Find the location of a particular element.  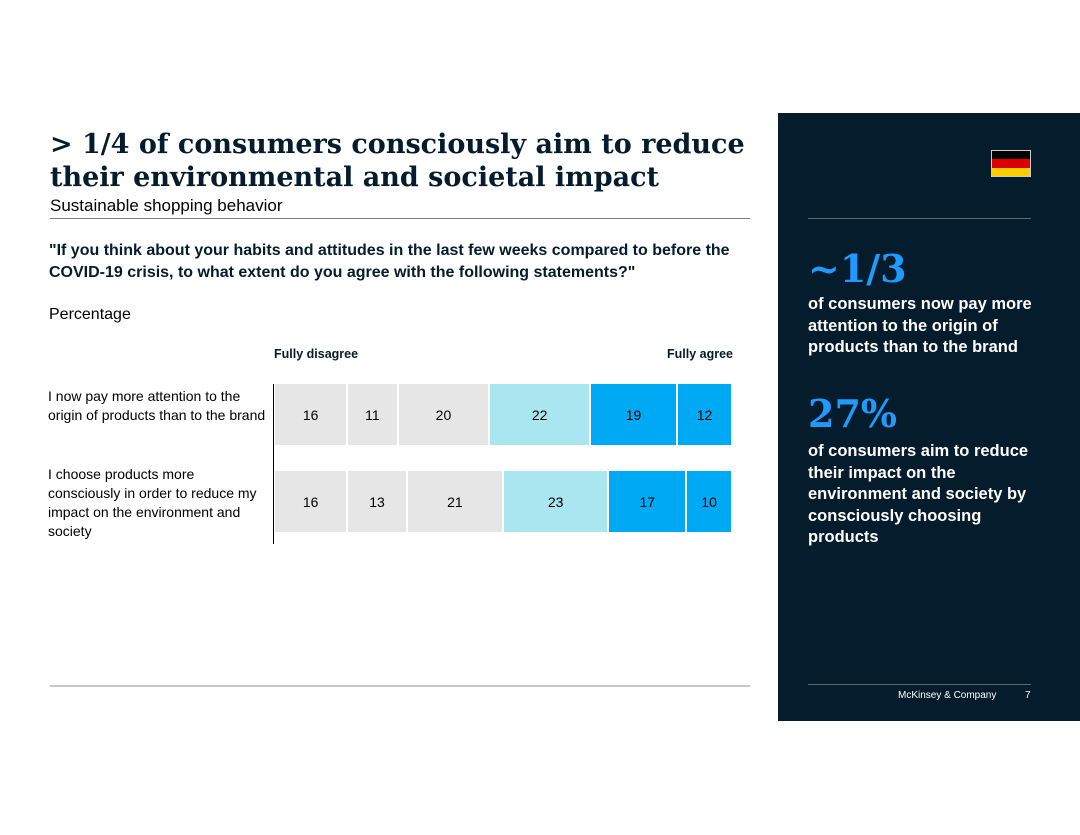

flag-stripe-black is located at coordinates (1011, 155).